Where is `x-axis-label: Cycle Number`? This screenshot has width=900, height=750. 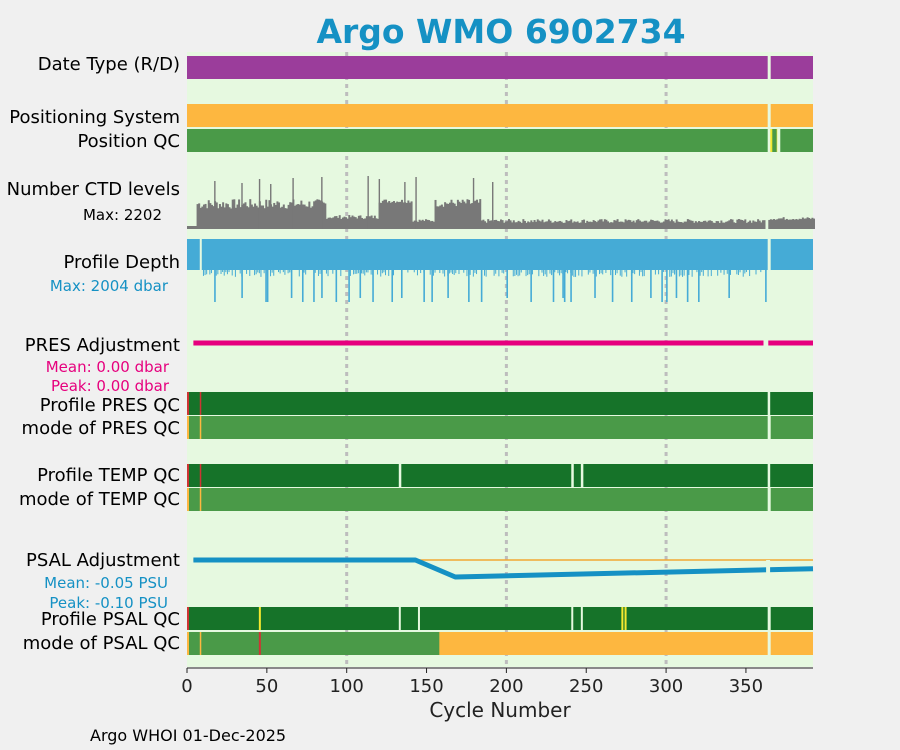
x-axis-label: Cycle Number is located at coordinates (500, 710).